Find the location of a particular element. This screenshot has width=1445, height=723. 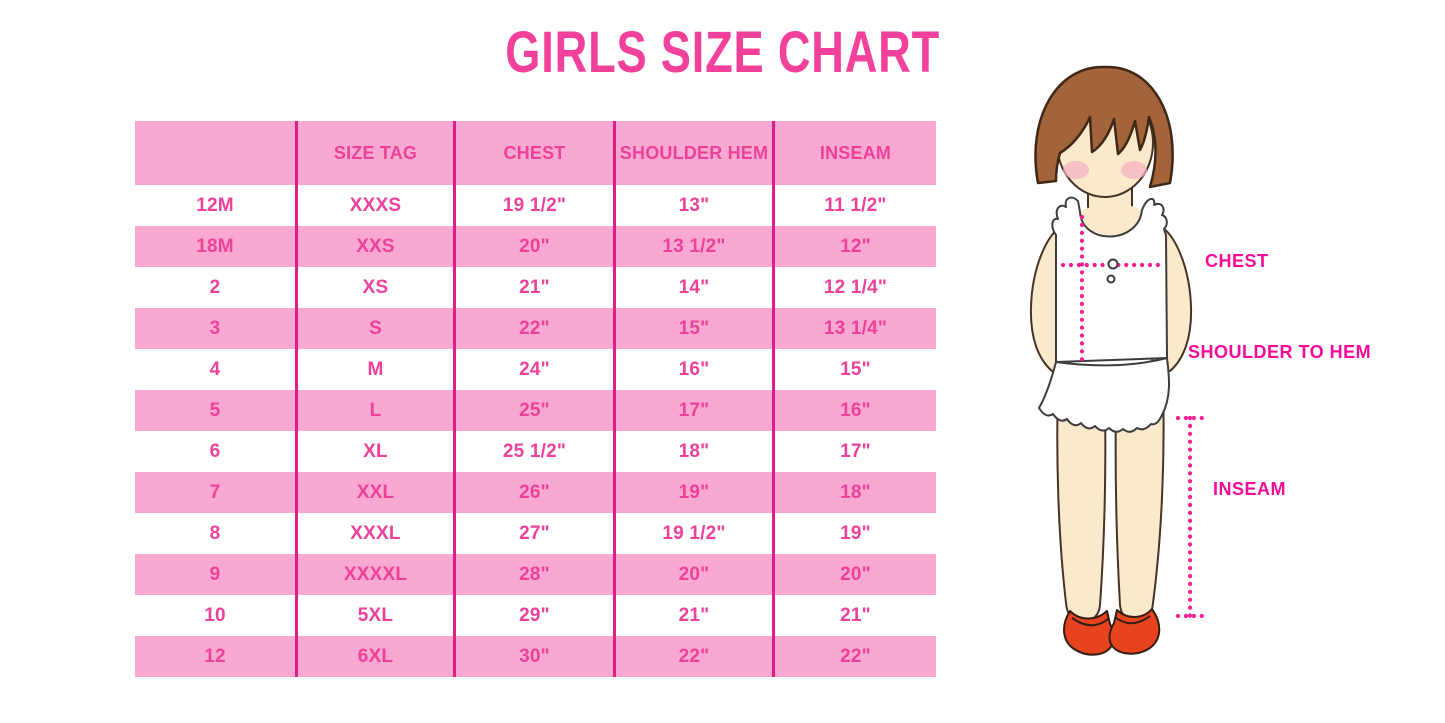

table-cell: 29" is located at coordinates (536, 615).